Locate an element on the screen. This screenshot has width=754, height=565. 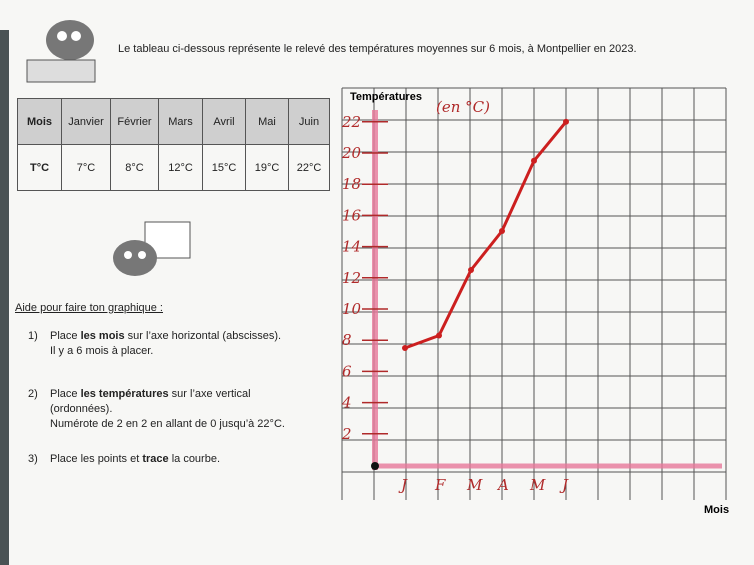
y-tick-label: 14 is located at coordinates (351, 247).